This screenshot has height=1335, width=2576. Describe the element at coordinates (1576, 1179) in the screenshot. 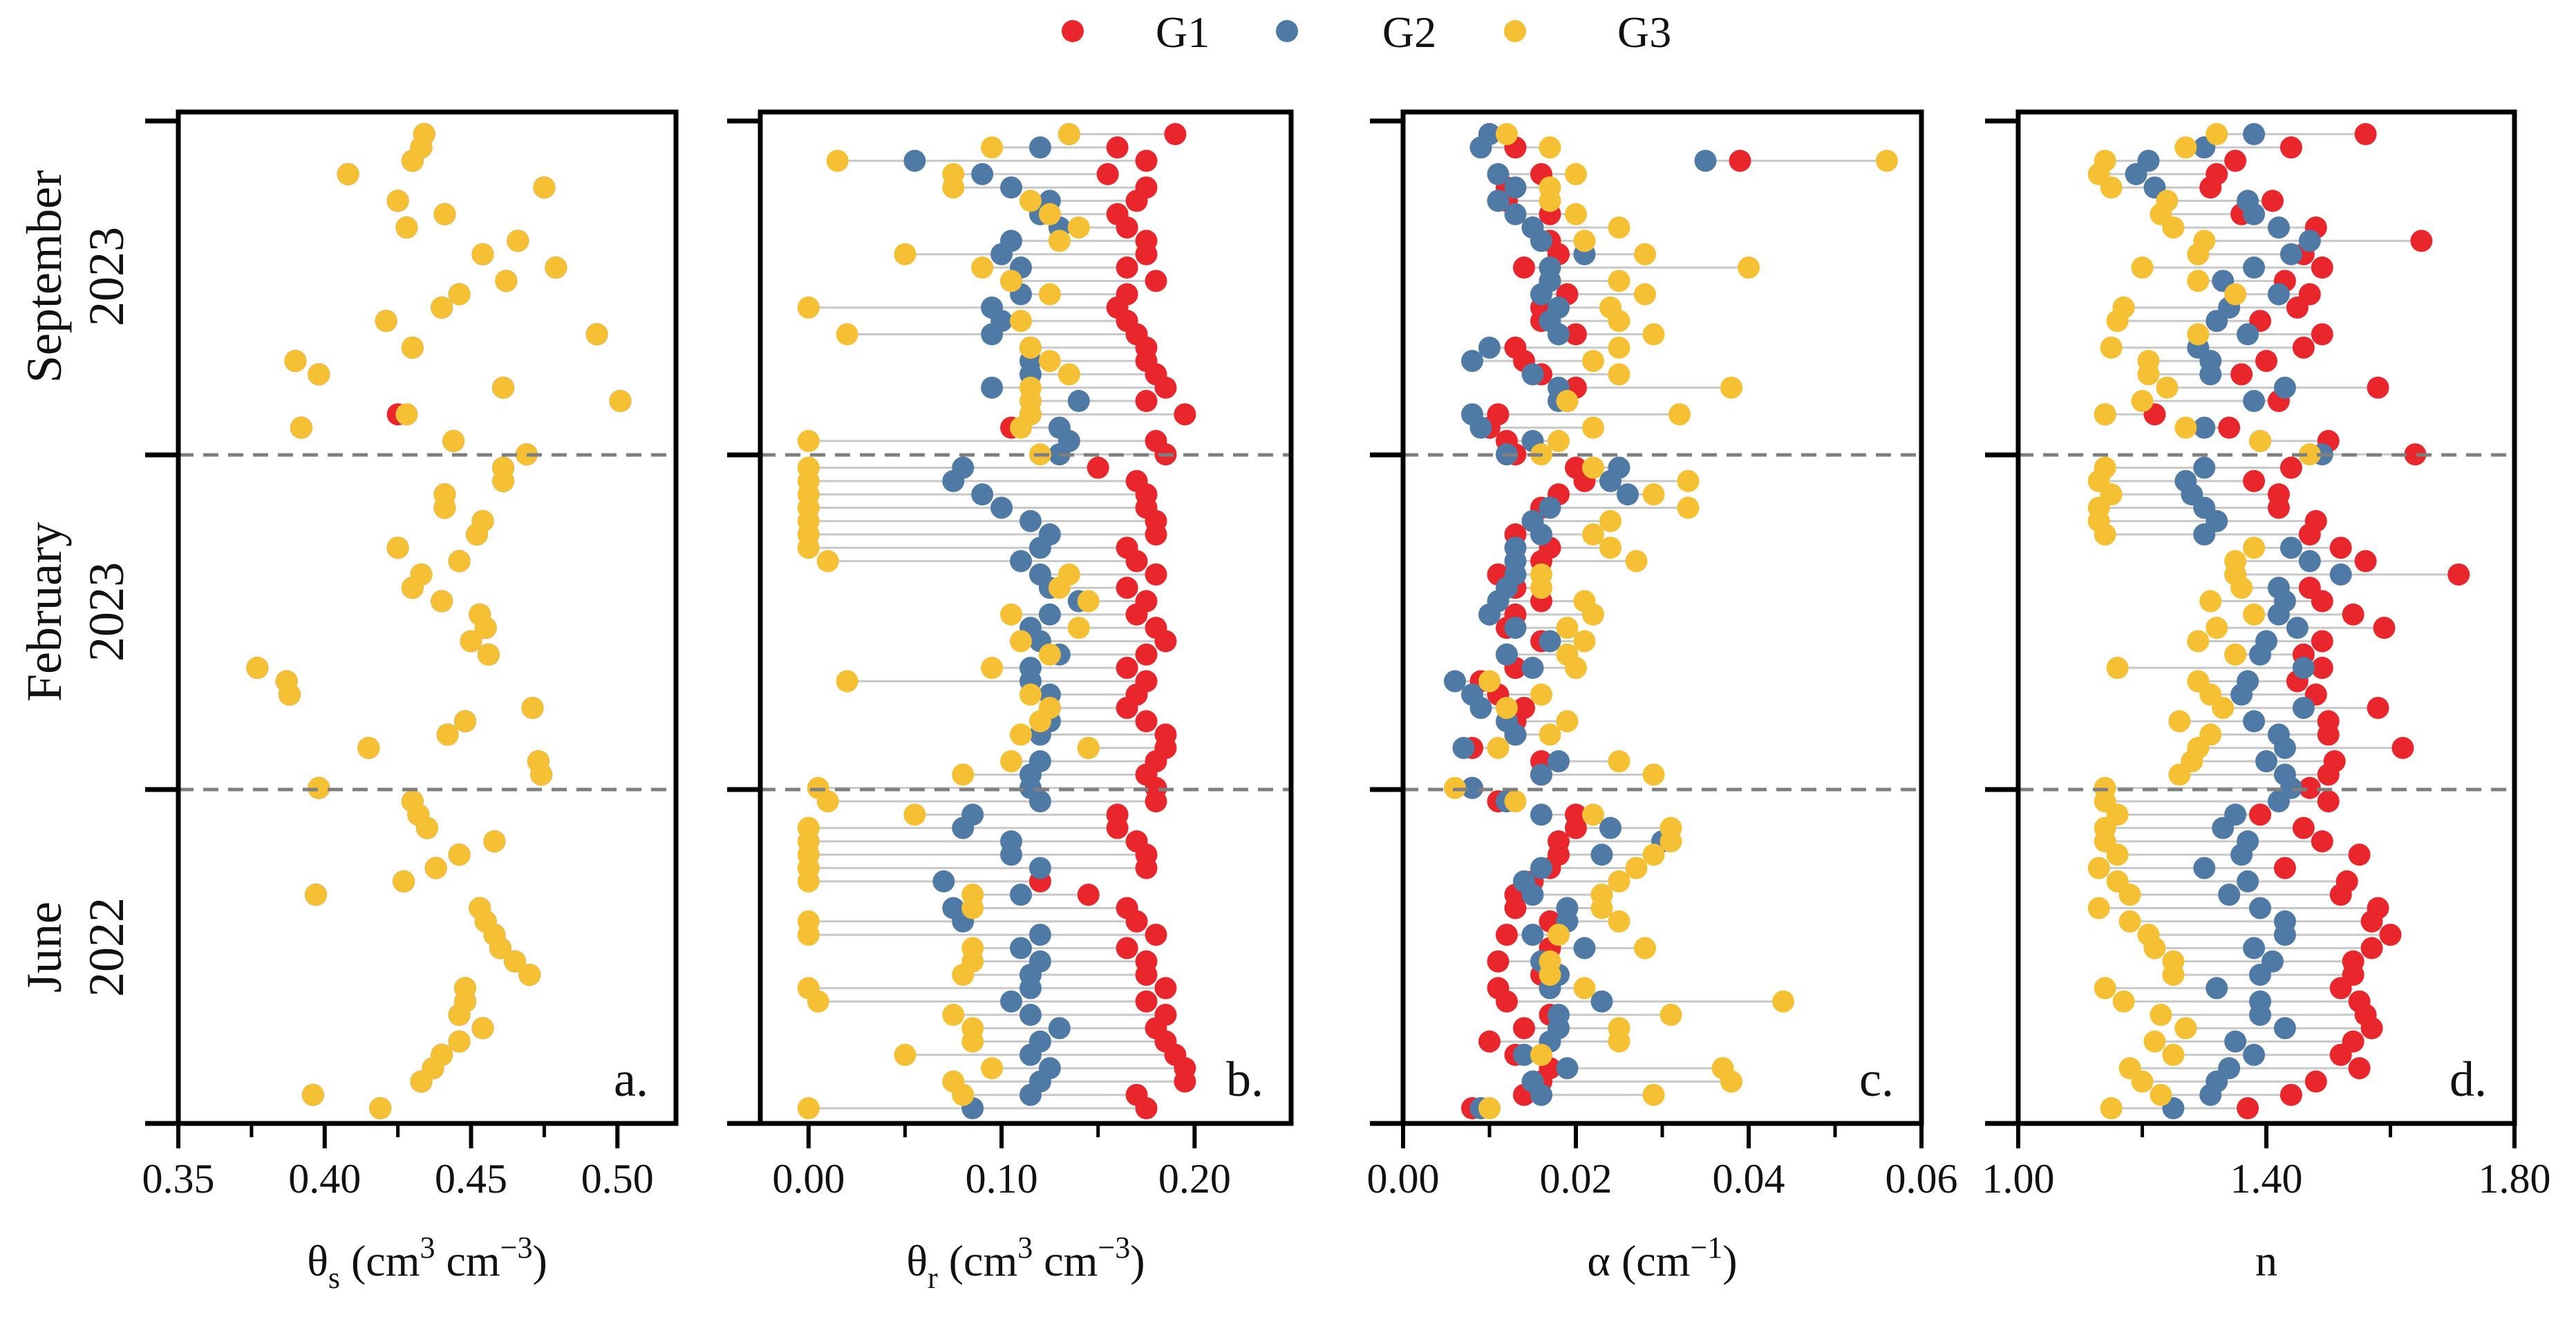

I see `x-tick-label: 0.02` at that location.